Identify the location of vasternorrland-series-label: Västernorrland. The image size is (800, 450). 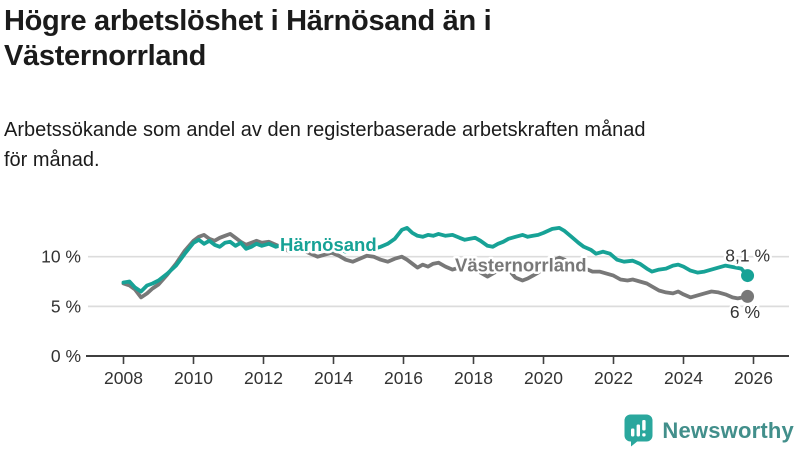
(521, 265).